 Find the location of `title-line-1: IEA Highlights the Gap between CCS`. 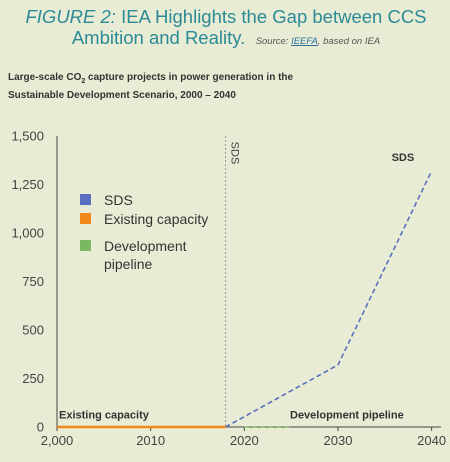

title-line-1: IEA Highlights the Gap between CCS is located at coordinates (274, 16).